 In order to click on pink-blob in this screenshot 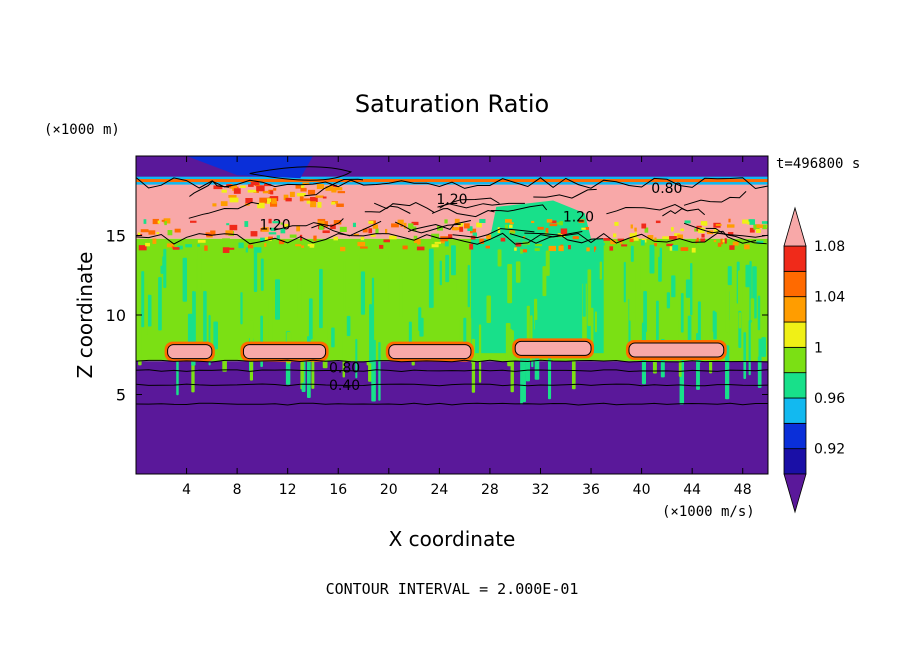, I will do `click(190, 352)`.